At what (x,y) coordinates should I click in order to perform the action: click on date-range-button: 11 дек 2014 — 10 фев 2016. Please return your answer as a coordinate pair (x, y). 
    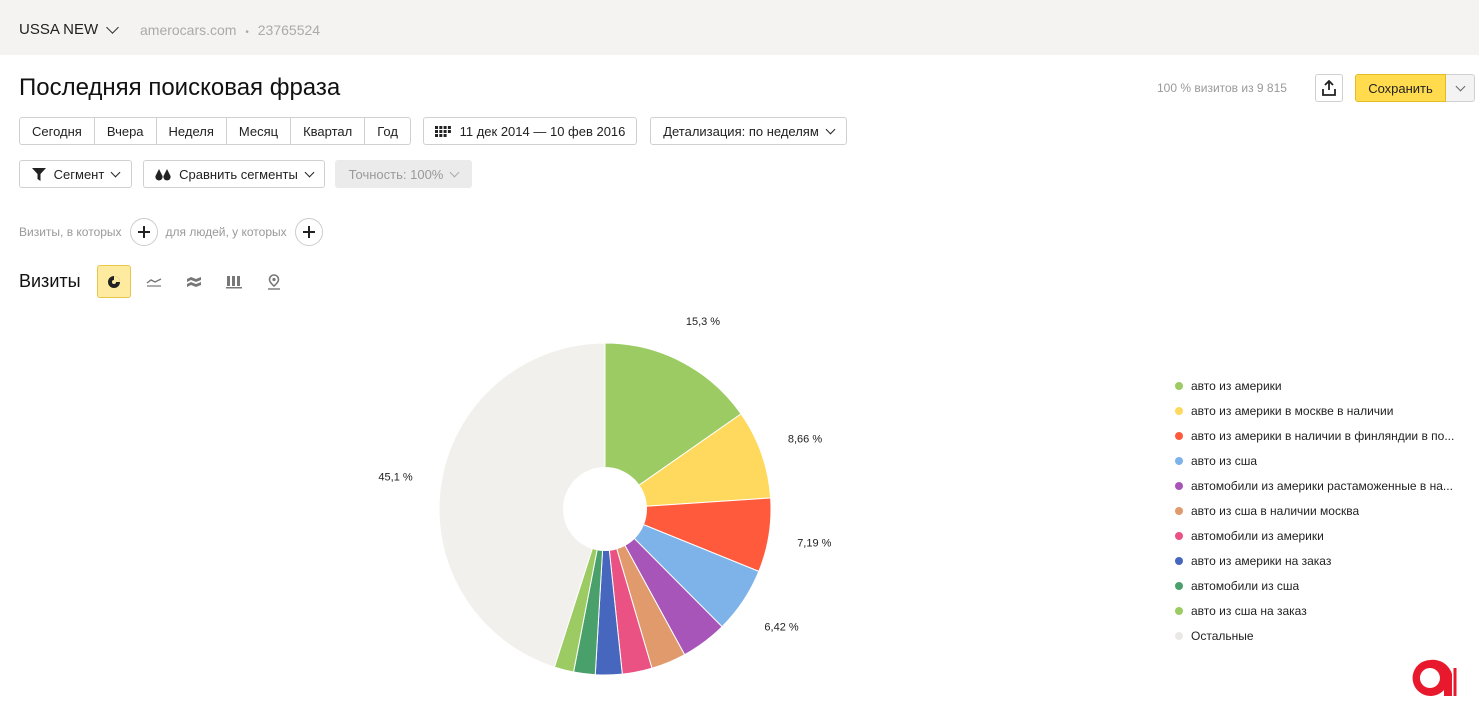
    Looking at the image, I should click on (530, 131).